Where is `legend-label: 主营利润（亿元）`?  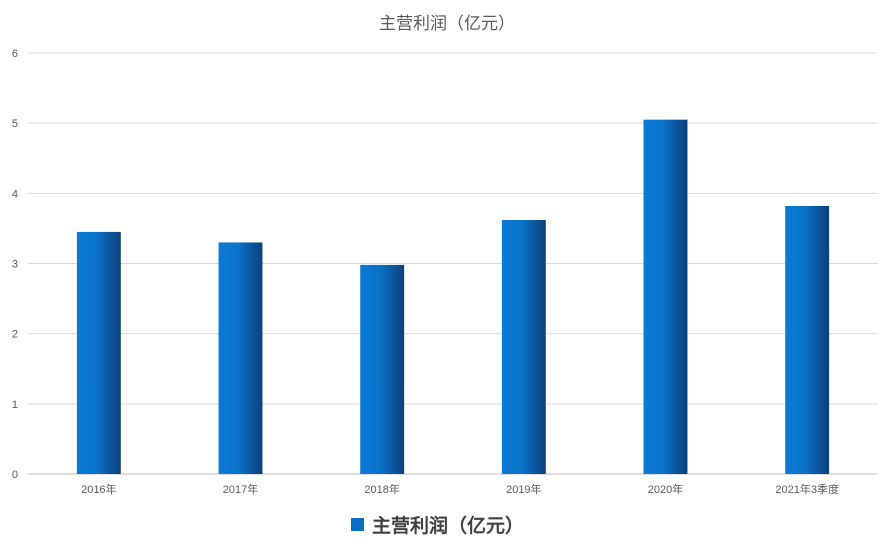
legend-label: 主营利润（亿元） is located at coordinates (448, 525).